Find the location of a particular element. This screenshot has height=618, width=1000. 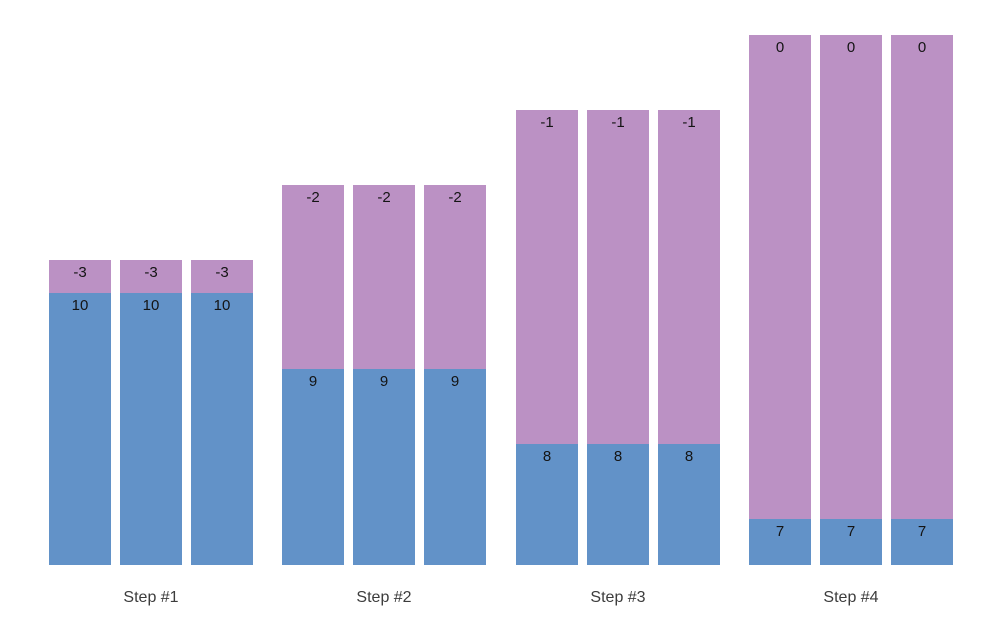

x-axis-label: Step #4 is located at coordinates (851, 597).